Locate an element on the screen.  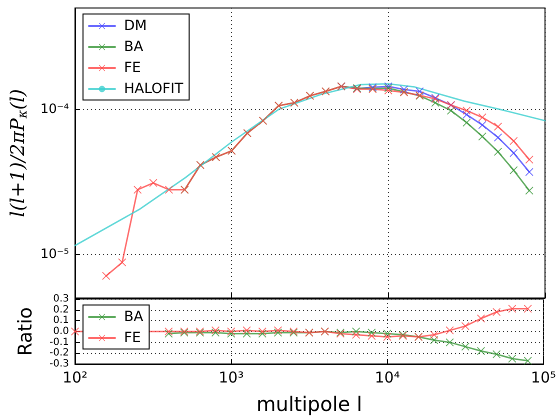
legend-label: HALOFIT is located at coordinates (154, 89).